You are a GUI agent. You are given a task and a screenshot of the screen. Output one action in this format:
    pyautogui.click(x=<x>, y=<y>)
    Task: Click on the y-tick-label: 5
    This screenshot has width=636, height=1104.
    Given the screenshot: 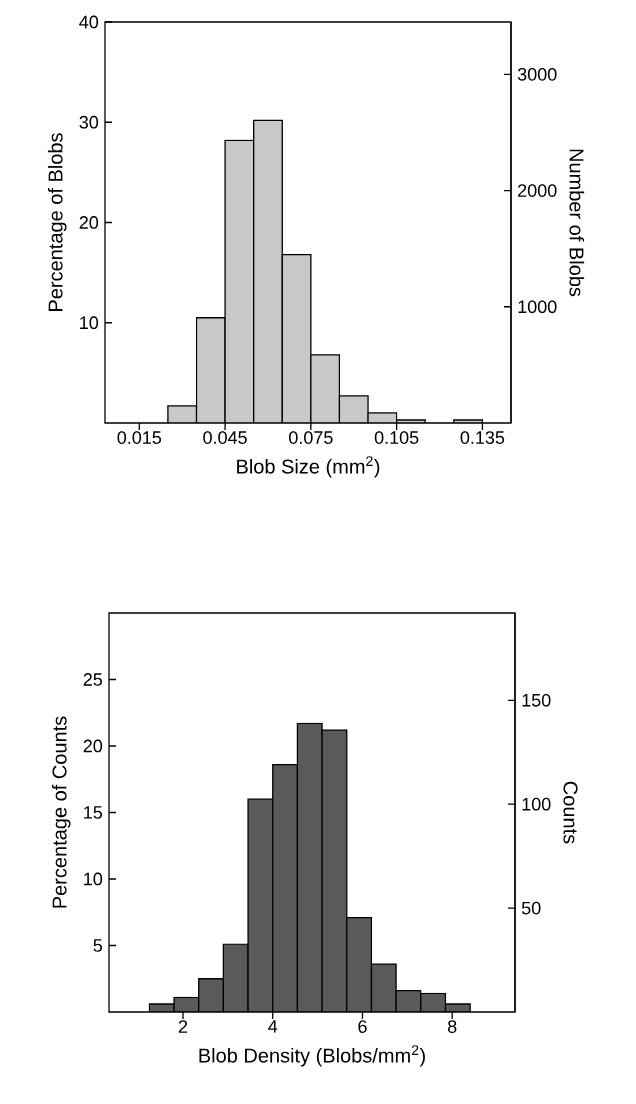 What is the action you would take?
    pyautogui.click(x=98, y=945)
    